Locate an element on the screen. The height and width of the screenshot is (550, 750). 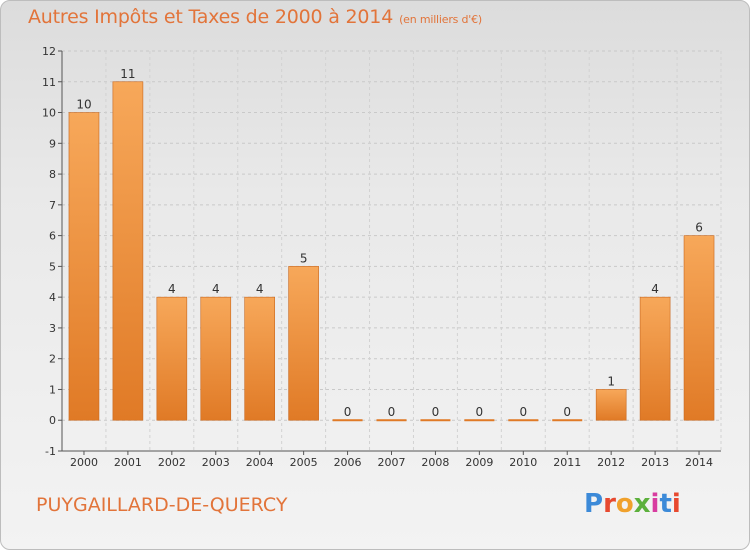
bar-2009 is located at coordinates (479, 420).